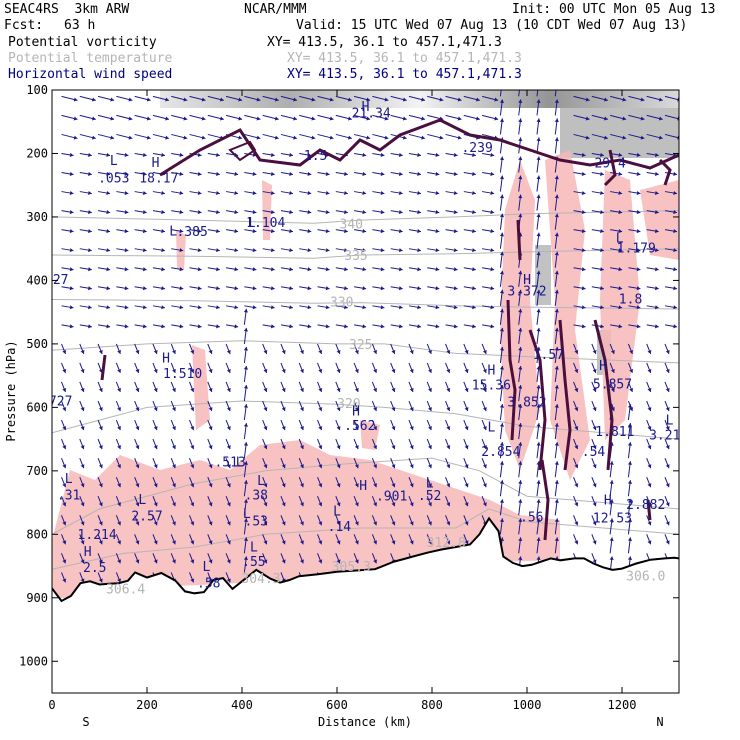 This screenshot has width=740, height=740. Describe the element at coordinates (253, 562) in the screenshot. I see `pv-extremum-label: .55` at that location.